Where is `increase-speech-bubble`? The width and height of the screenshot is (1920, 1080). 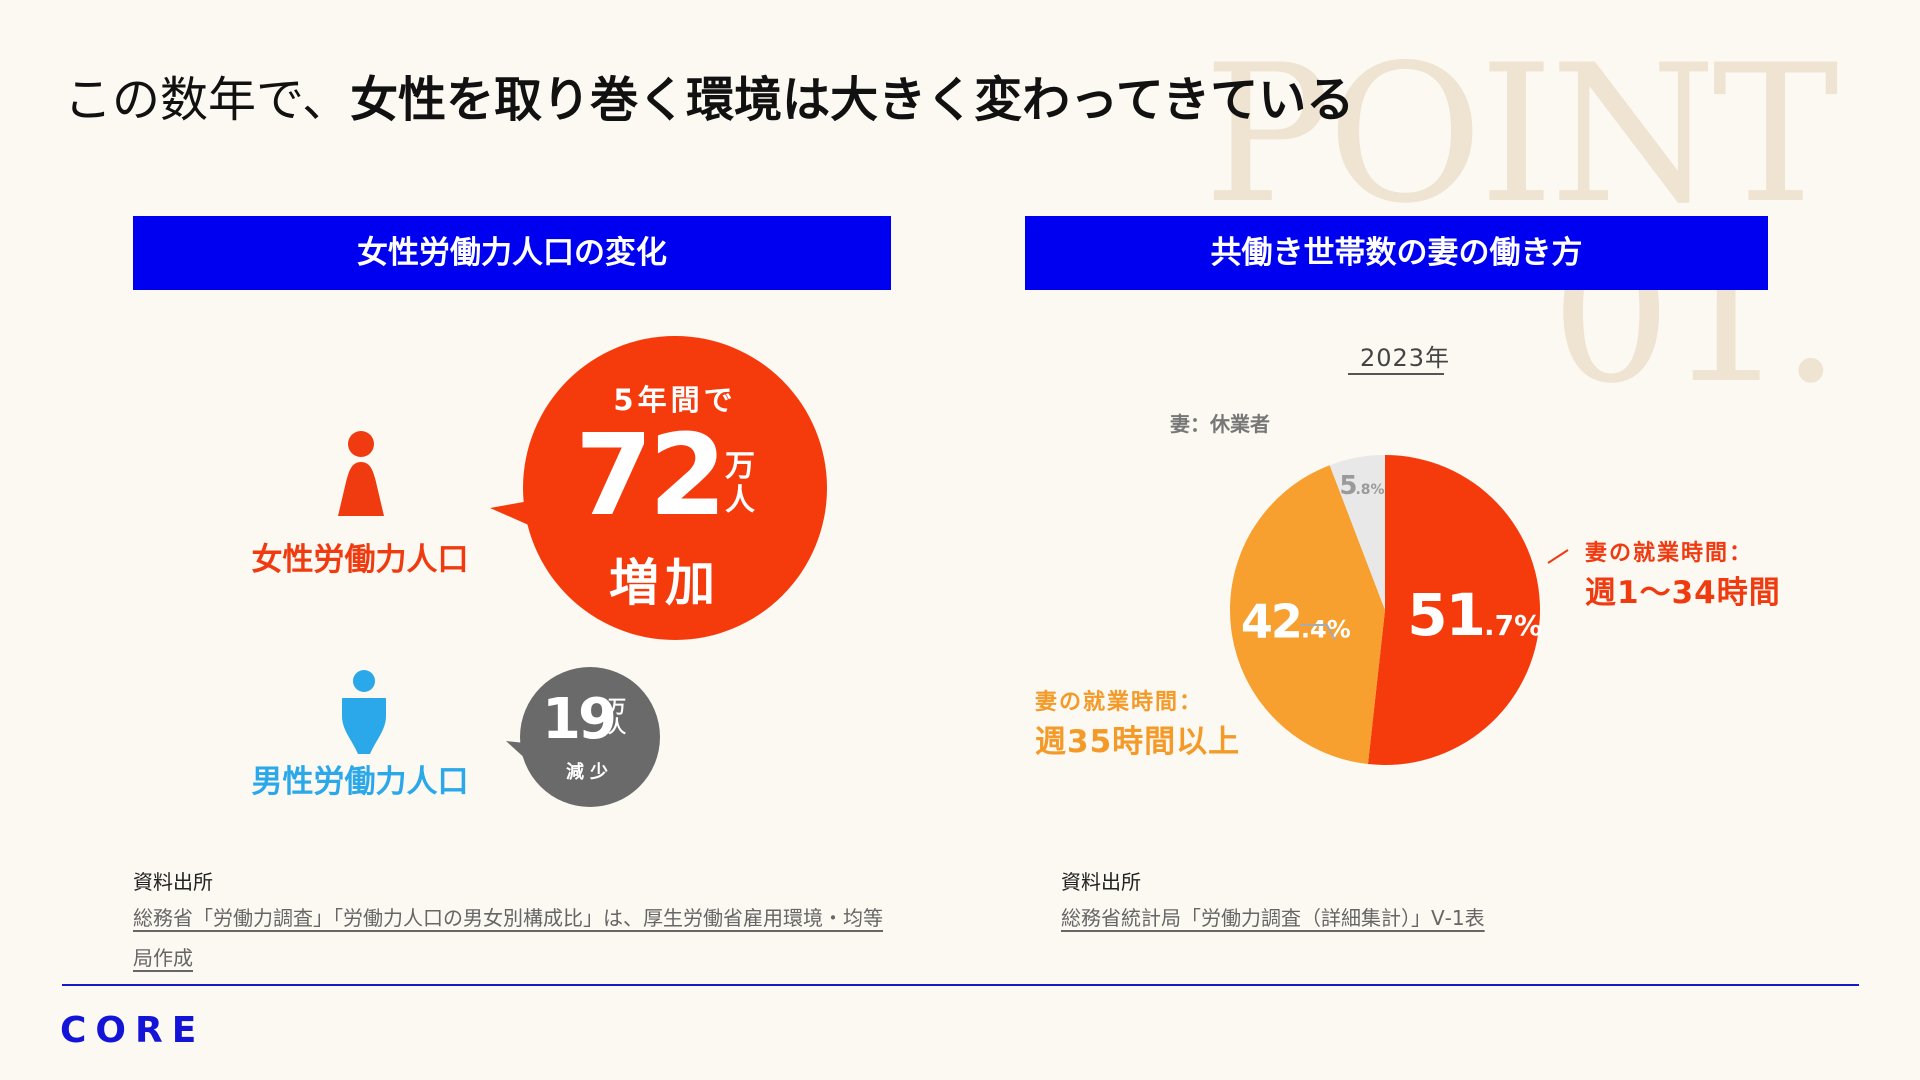
increase-speech-bubble is located at coordinates (658, 488).